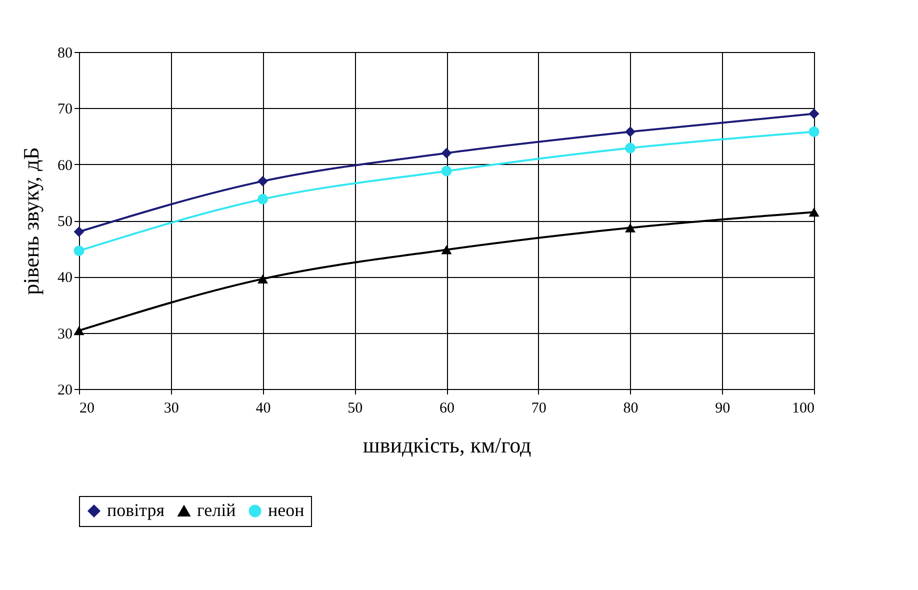  Describe the element at coordinates (65, 278) in the screenshot. I see `y-tick-label: 40` at that location.